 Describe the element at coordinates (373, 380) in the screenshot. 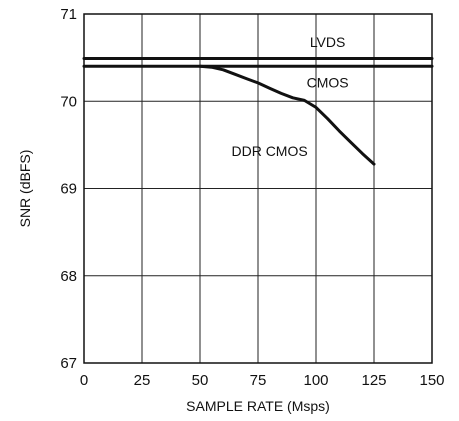

I see `x-tick-label: 125` at that location.